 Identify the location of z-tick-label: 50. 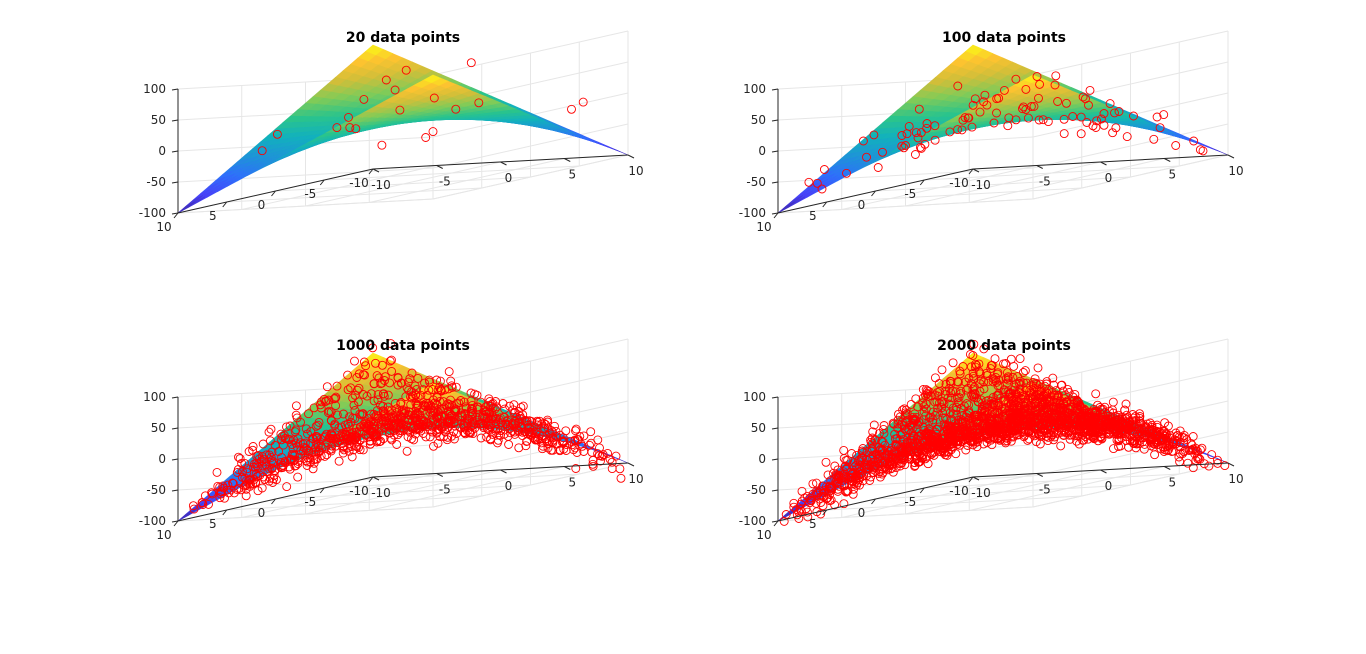
(158, 428).